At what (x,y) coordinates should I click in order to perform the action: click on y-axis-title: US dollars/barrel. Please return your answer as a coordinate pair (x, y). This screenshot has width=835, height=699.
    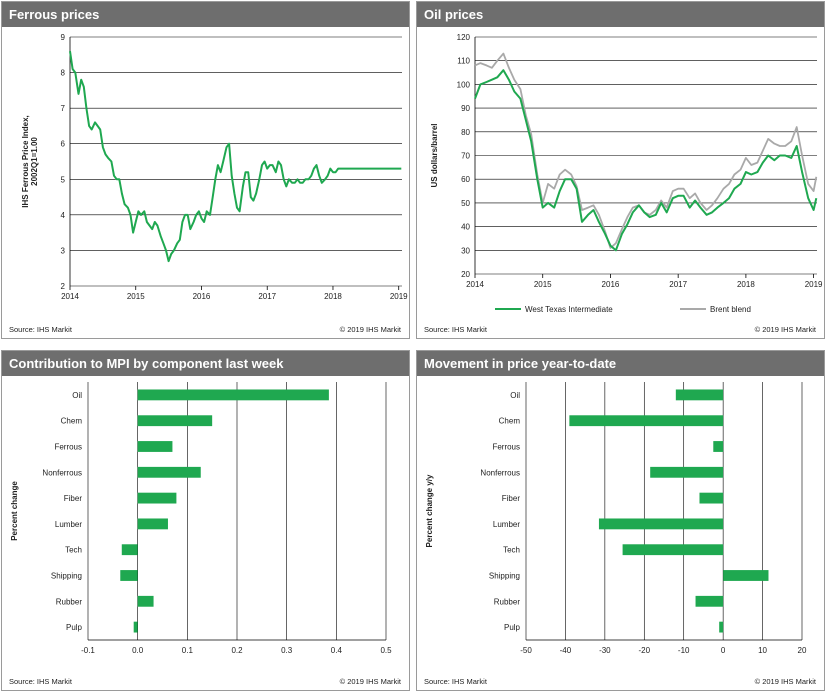
    Looking at the image, I should click on (434, 155).